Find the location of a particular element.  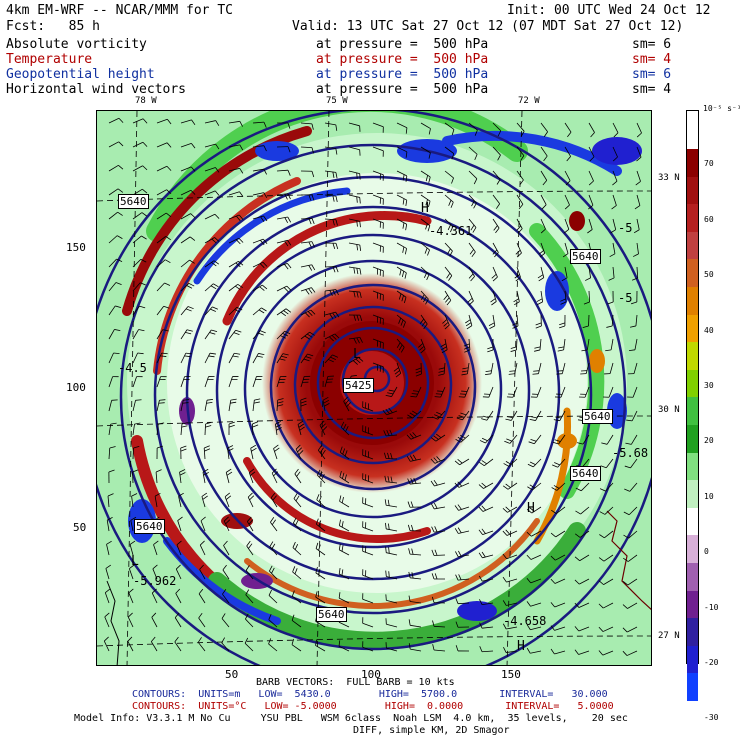

coastline-east is located at coordinates (628, 560).